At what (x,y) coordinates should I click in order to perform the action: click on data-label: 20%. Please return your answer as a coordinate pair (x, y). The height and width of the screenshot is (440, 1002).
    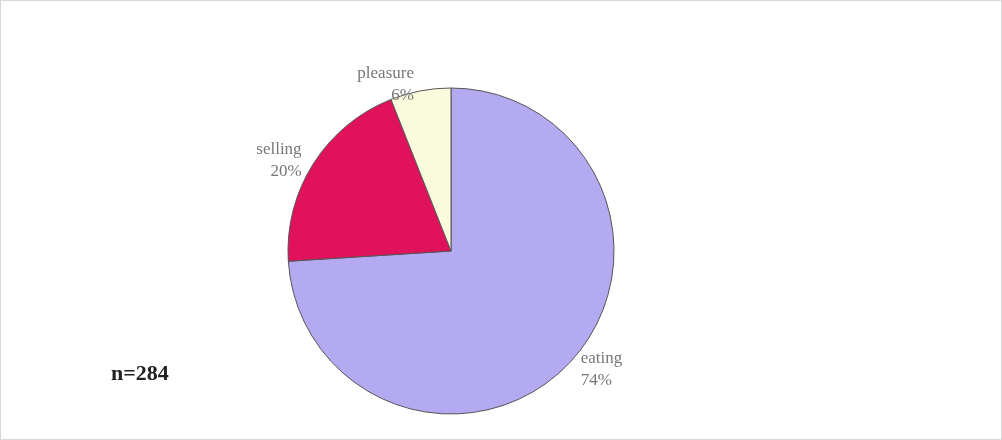
    Looking at the image, I should click on (286, 170).